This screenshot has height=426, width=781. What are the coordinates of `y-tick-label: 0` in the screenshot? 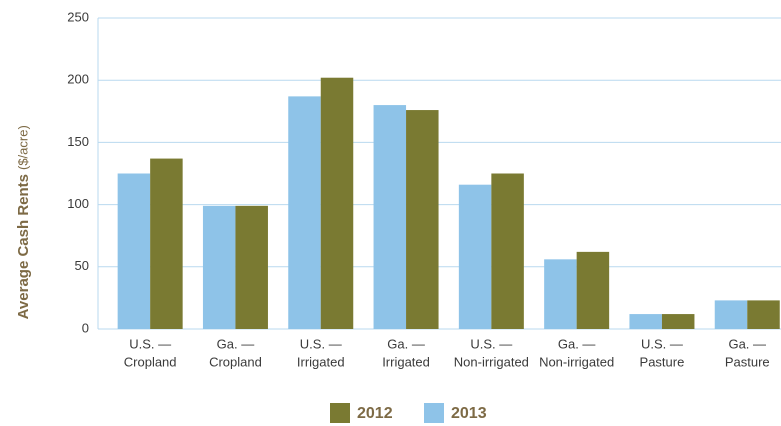 It's located at (85, 327).